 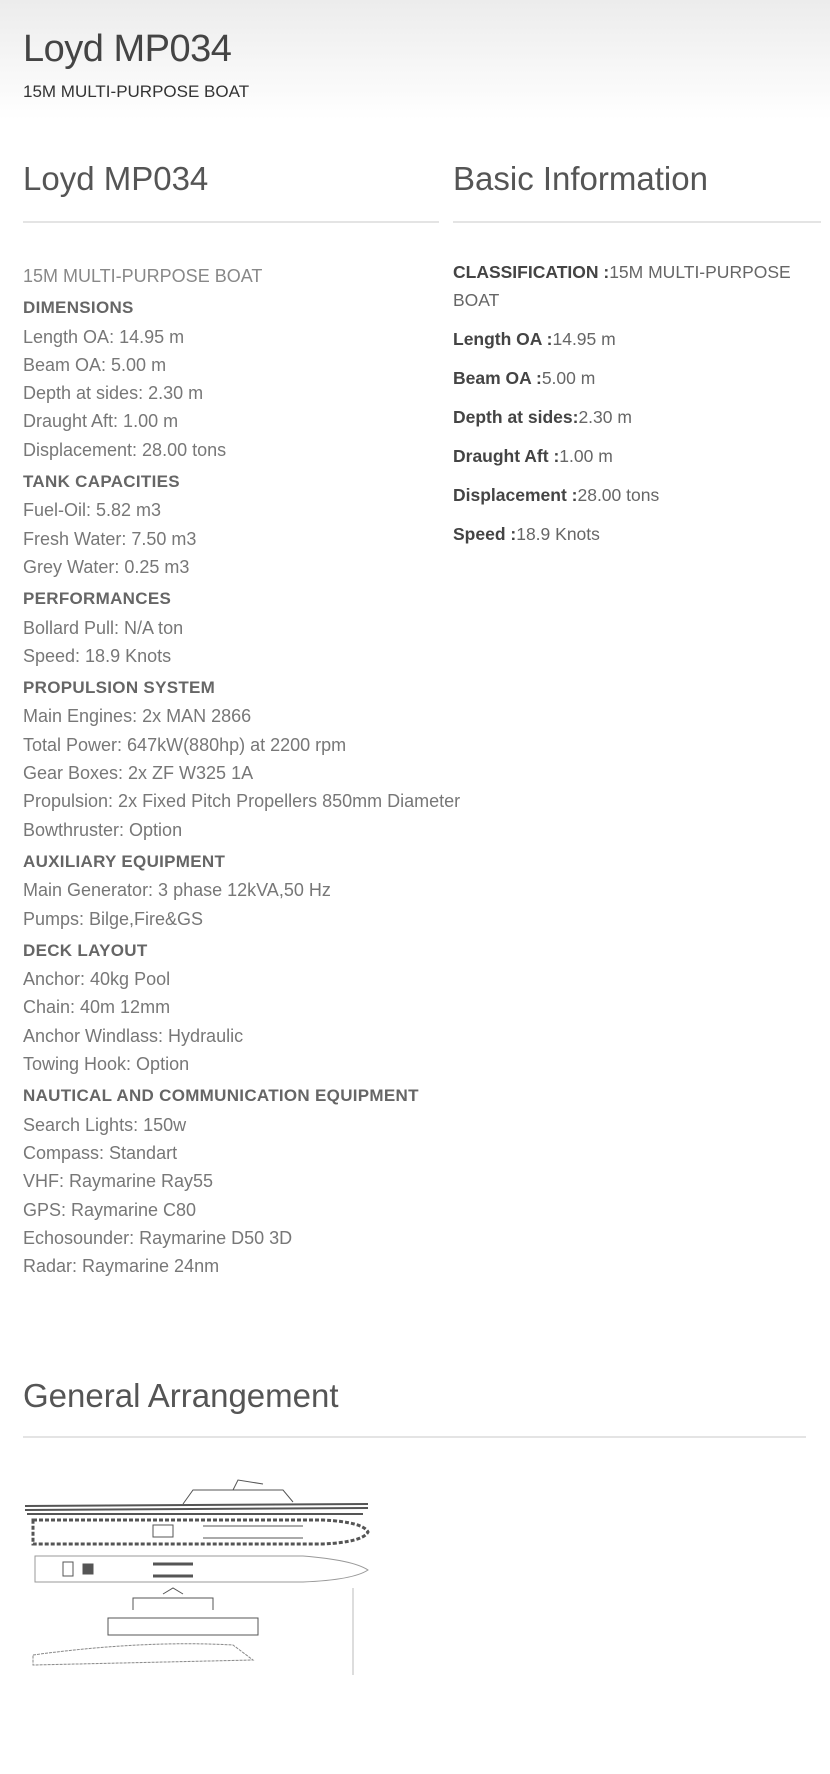 I want to click on basic-info-value: 5.00 m, so click(x=568, y=378).